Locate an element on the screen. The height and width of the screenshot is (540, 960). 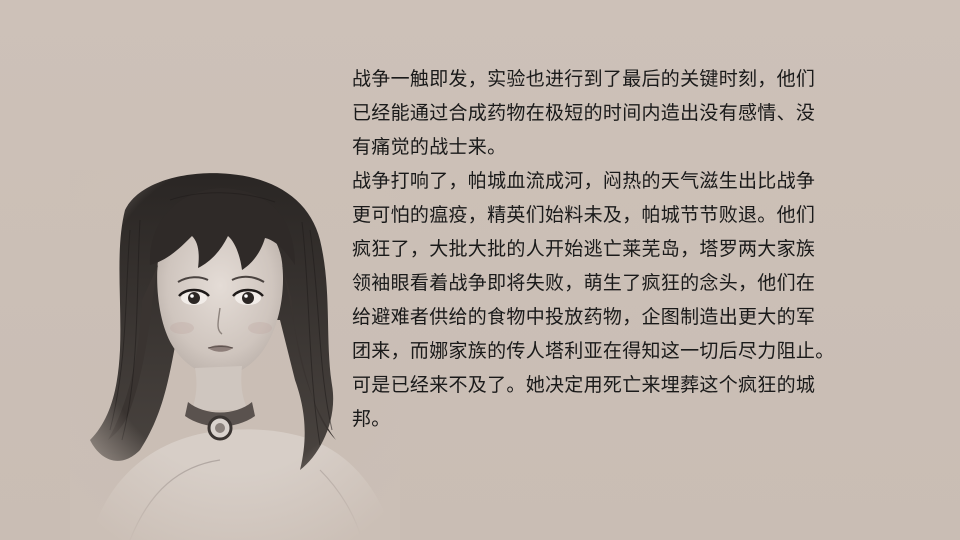
text-line: 战争一触即发，实验也进行到了最后的关键时刻，他们 is located at coordinates (584, 79).